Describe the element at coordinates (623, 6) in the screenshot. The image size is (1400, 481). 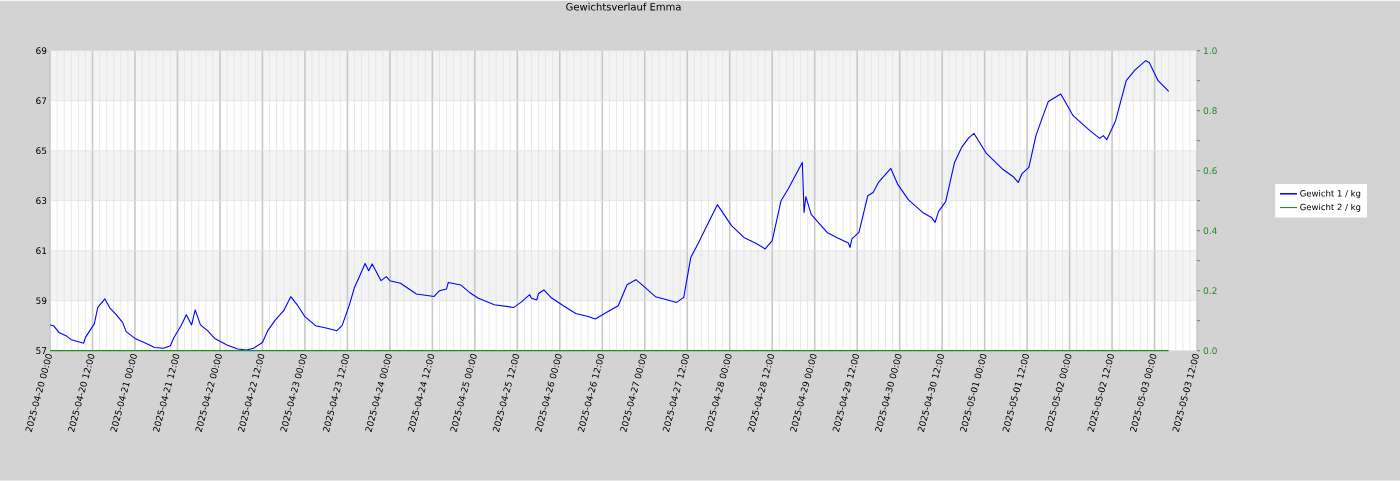
I see `chart-title: Gewichtsverlauf Emma` at that location.